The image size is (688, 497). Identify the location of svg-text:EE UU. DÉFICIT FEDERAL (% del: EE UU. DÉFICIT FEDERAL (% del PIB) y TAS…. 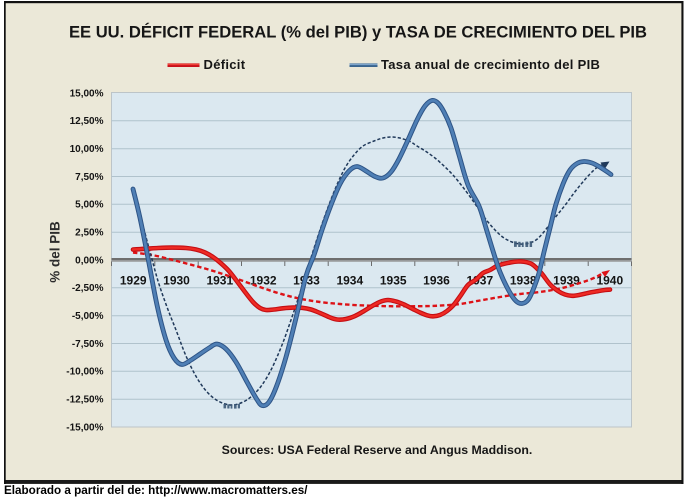
(358, 32).